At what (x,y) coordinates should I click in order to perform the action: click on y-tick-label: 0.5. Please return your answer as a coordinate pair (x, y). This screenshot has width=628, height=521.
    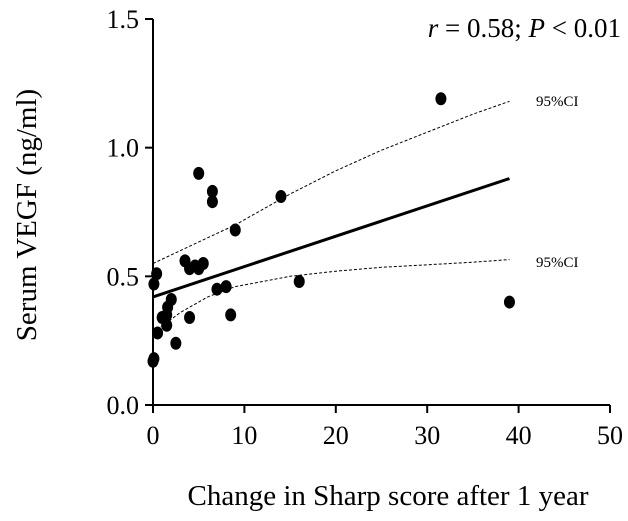
    Looking at the image, I should click on (123, 276).